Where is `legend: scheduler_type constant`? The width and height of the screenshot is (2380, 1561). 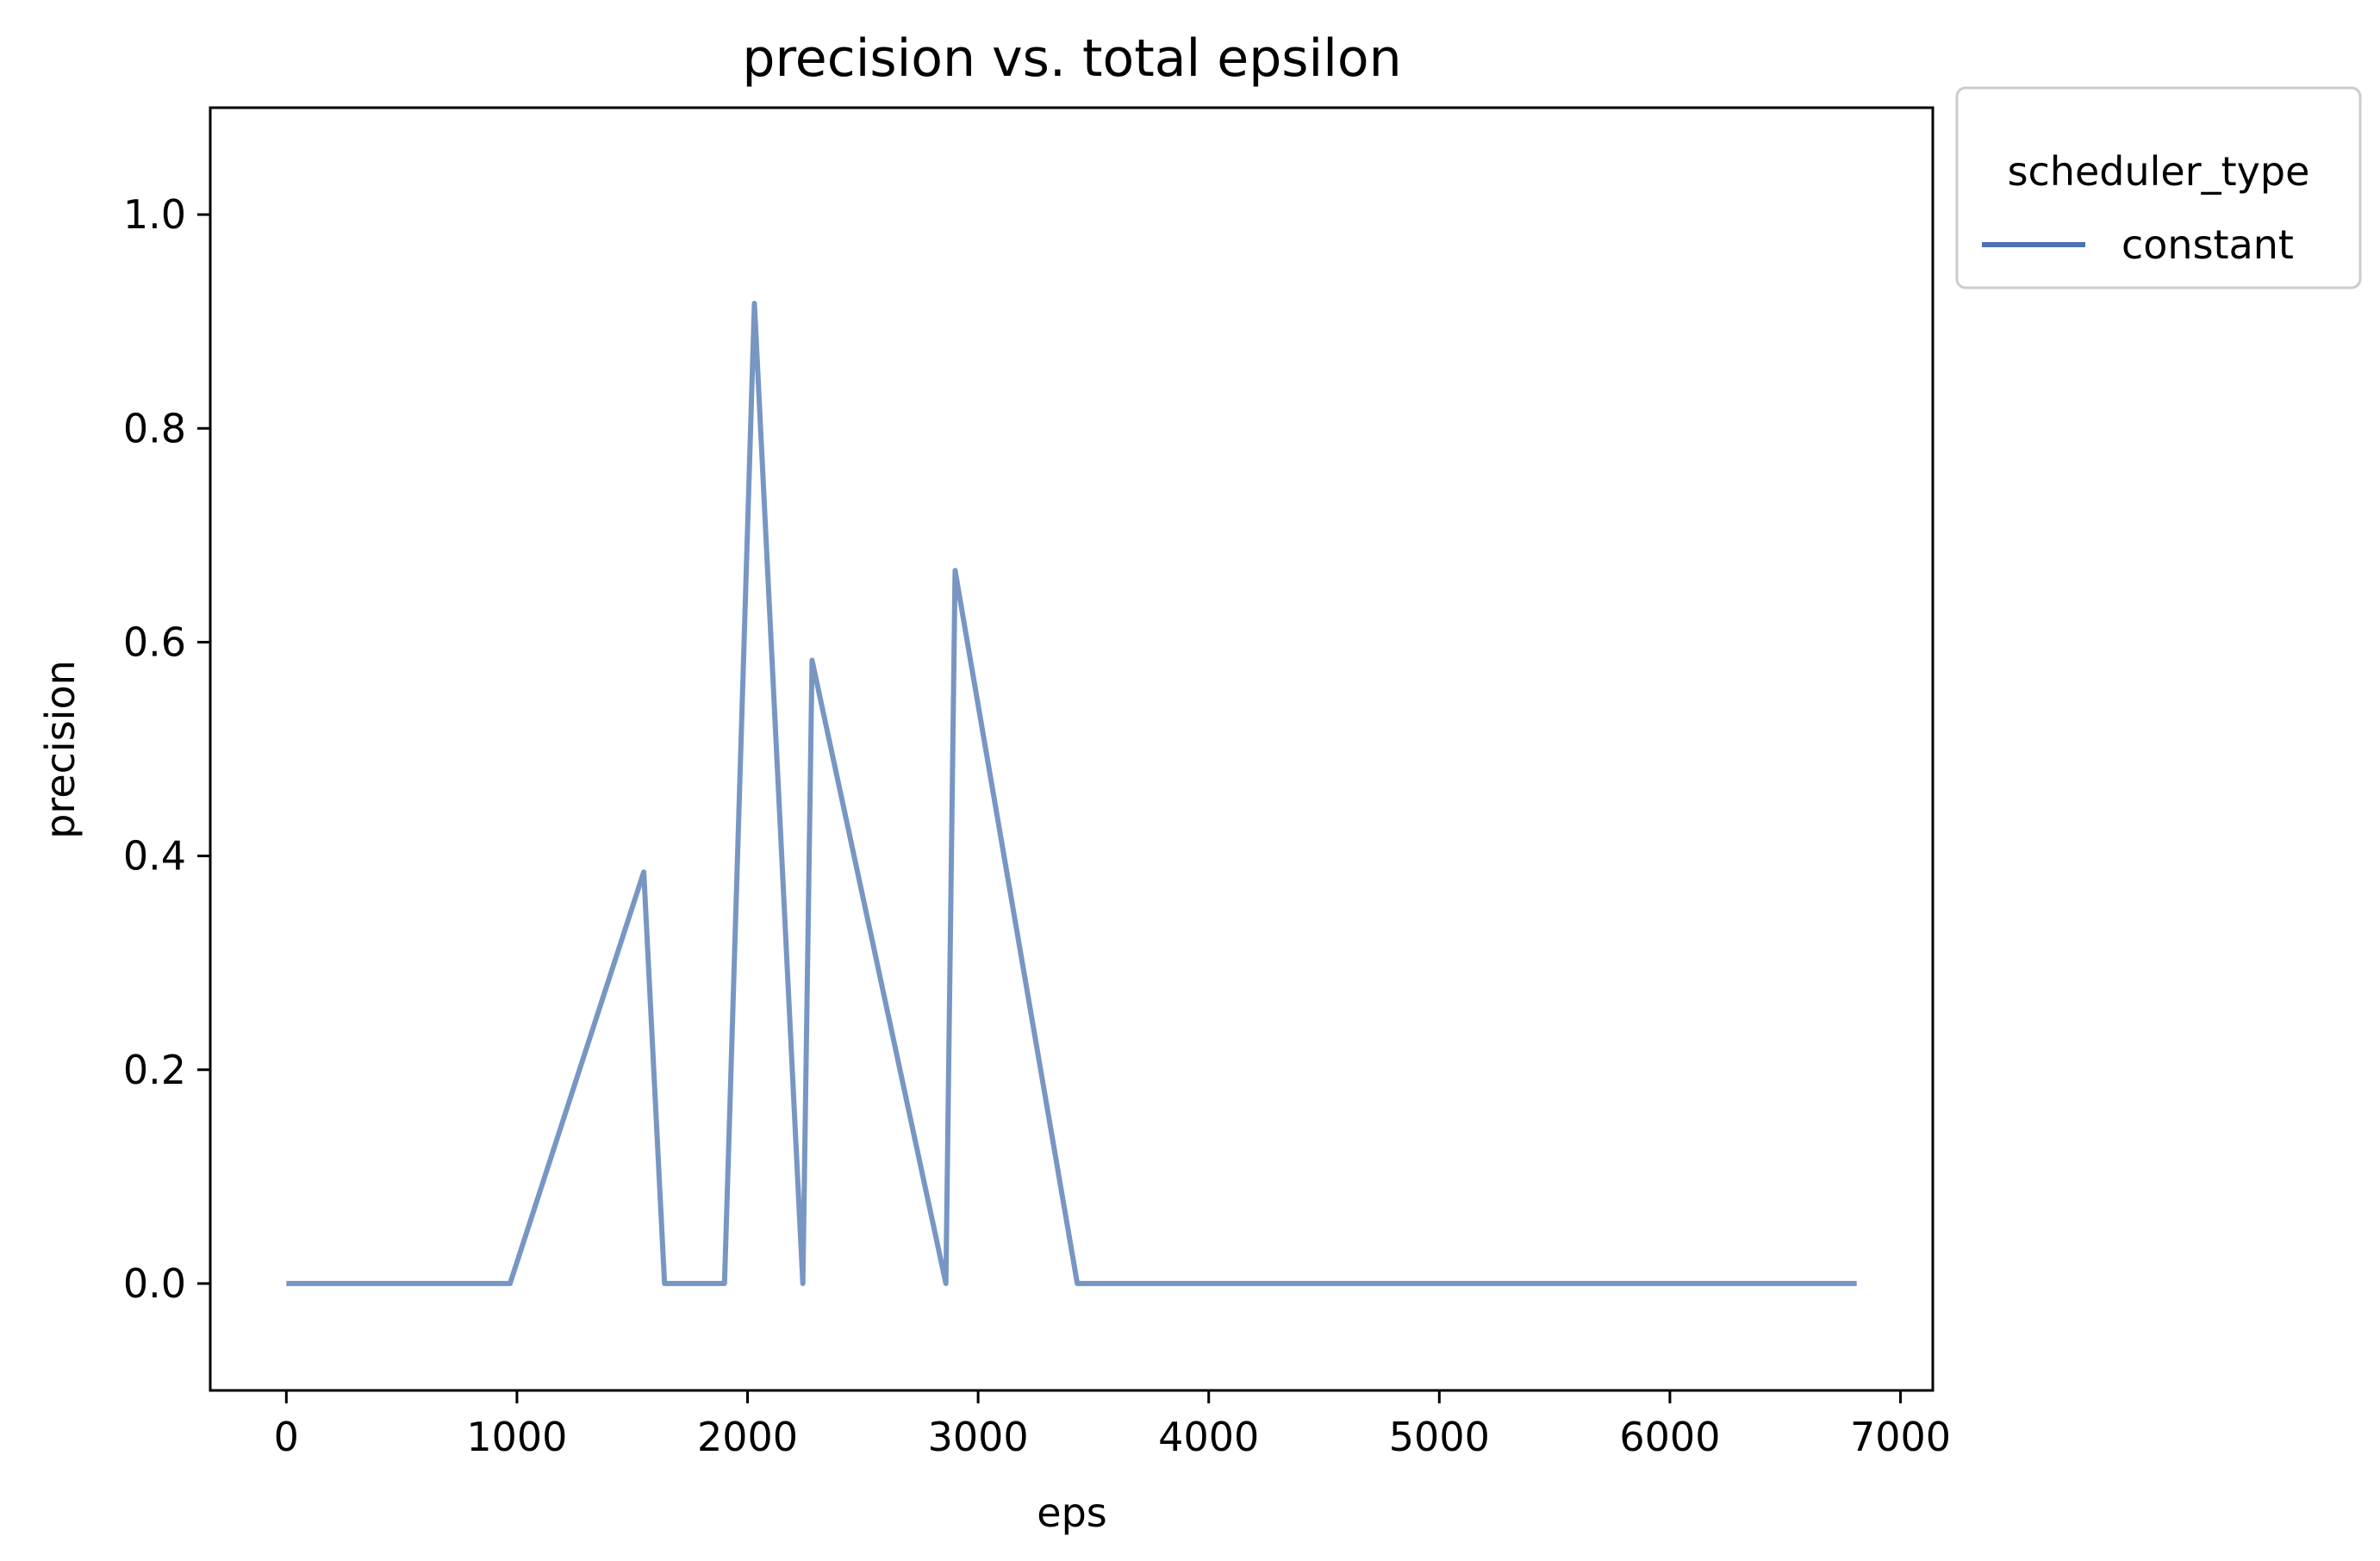
legend: scheduler_type constant is located at coordinates (2159, 187).